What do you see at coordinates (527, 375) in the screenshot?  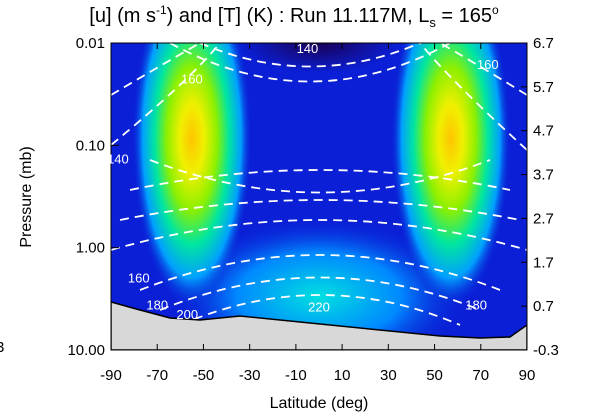 I see `x-tick-label: 90` at bounding box center [527, 375].